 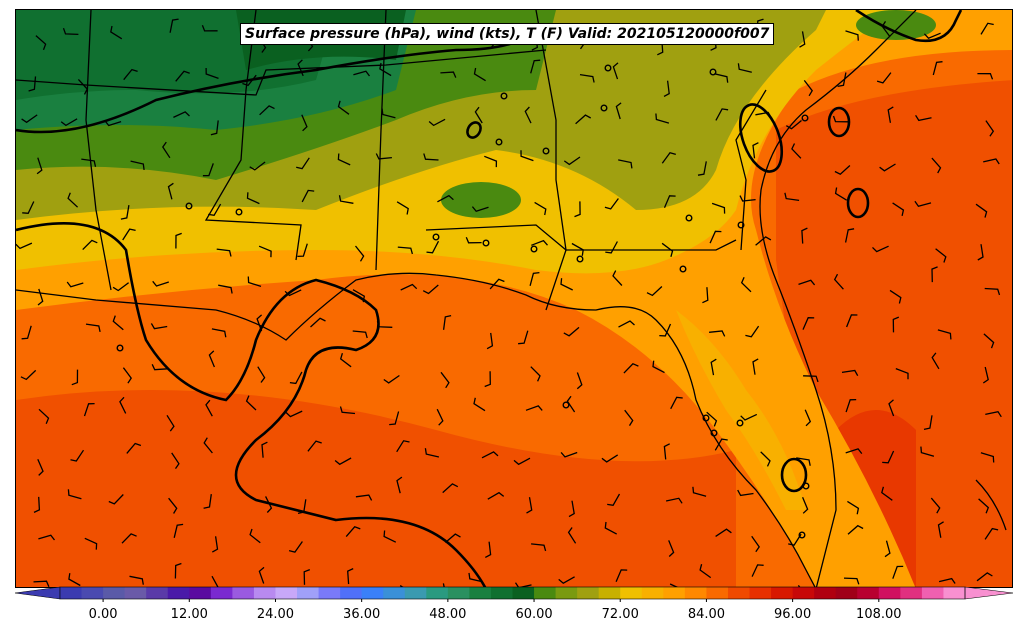 What do you see at coordinates (37, 593) in the screenshot?
I see `colorbar-min-extend` at bounding box center [37, 593].